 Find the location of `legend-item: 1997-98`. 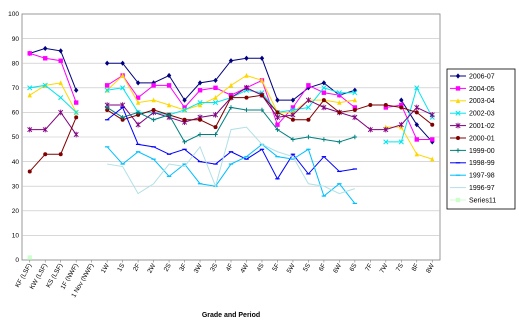

legend-item: 1997-98 is located at coordinates (472, 176).